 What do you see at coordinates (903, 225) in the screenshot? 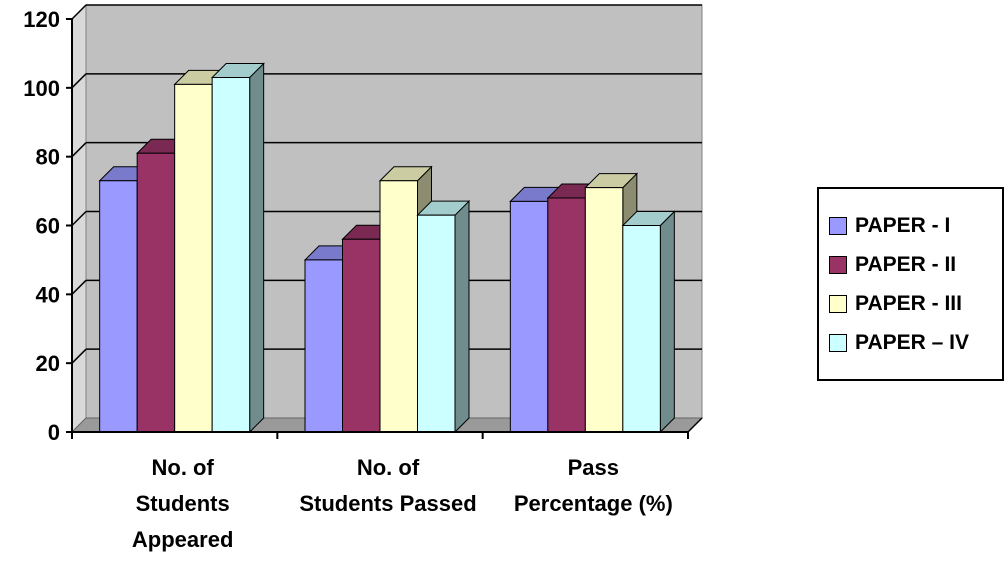
I see `legend-label: PAPER - I` at bounding box center [903, 225].